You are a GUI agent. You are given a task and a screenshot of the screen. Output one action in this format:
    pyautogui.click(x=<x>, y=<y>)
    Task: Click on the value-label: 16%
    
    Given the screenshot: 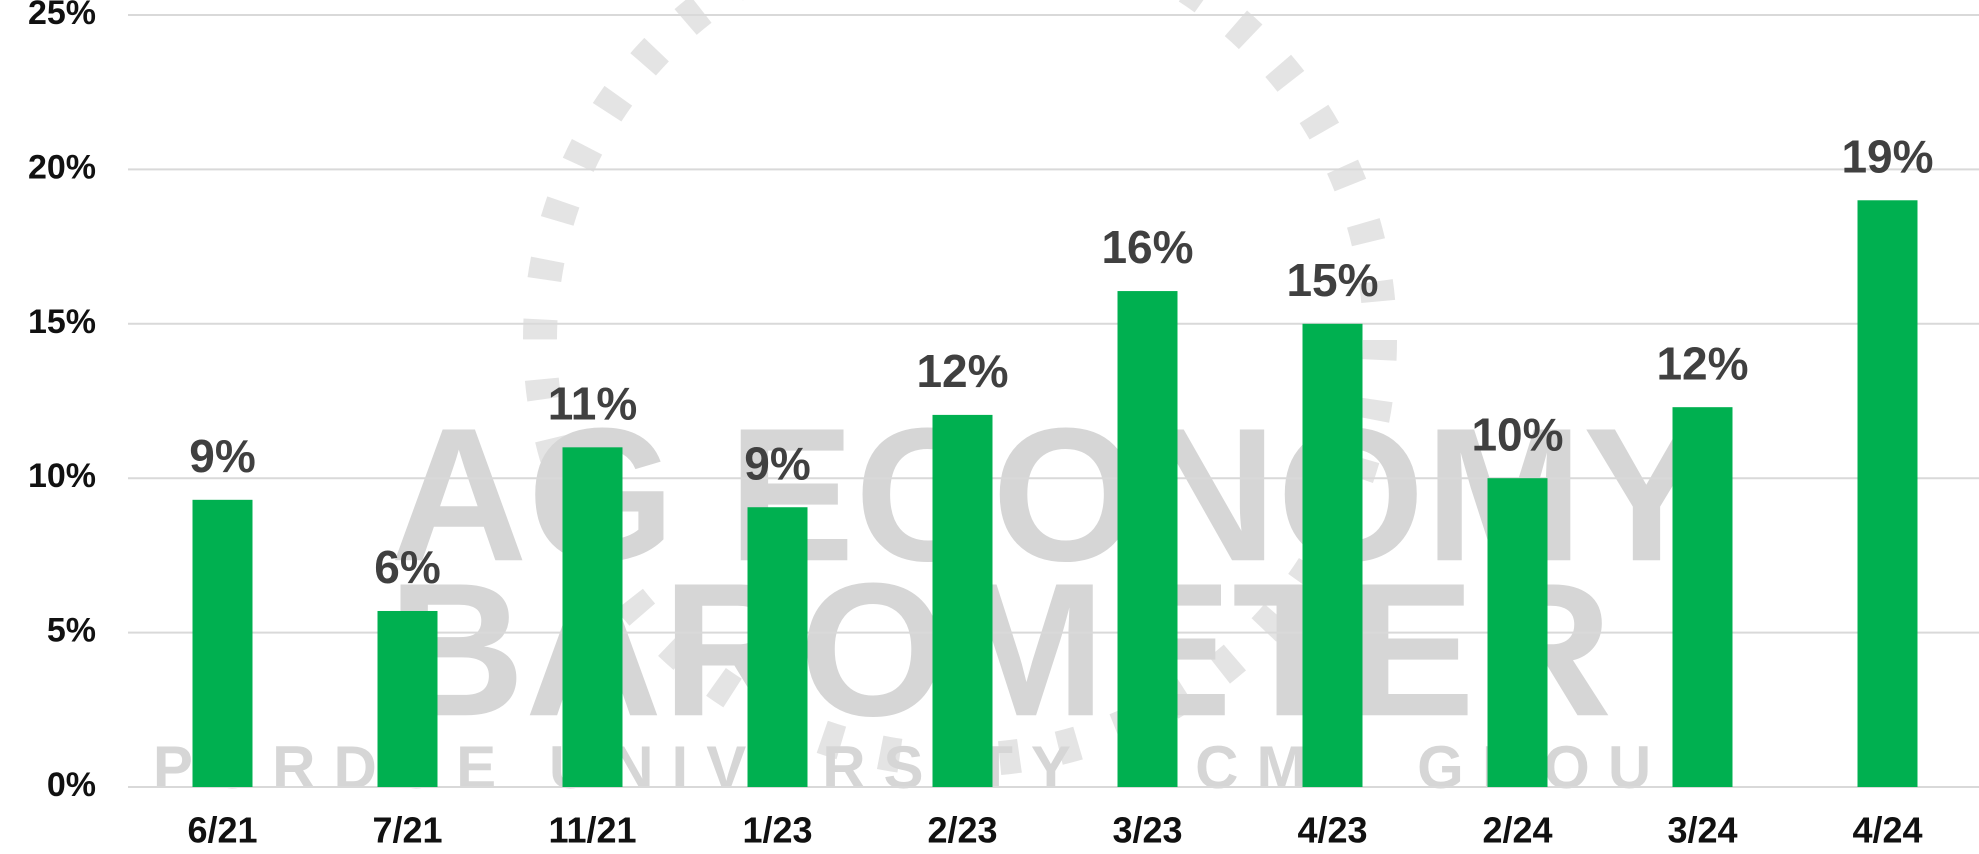 What is the action you would take?
    pyautogui.click(x=1147, y=247)
    